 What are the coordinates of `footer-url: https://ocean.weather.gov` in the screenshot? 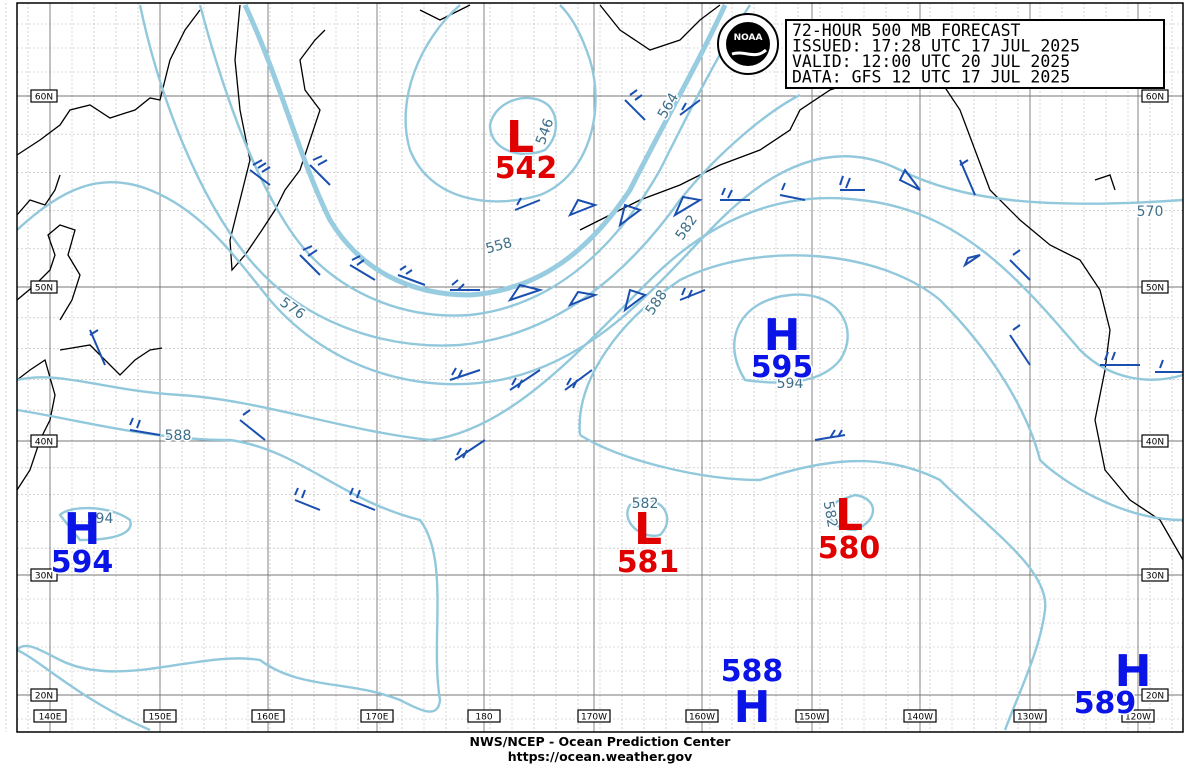 It's located at (600, 756).